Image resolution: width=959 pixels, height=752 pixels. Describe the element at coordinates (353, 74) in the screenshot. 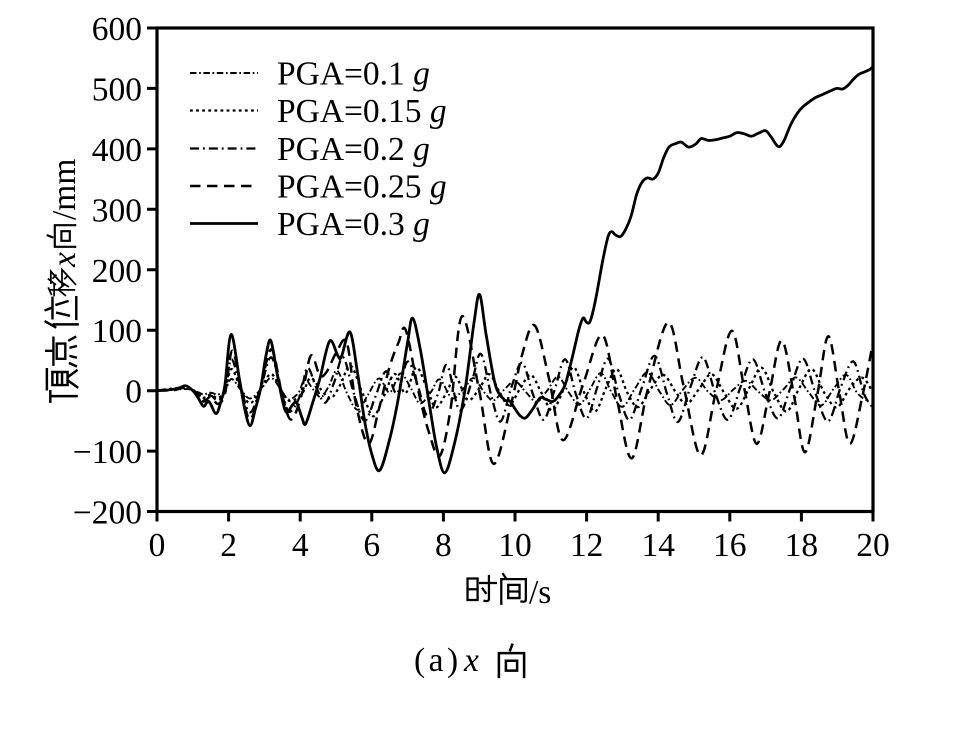

I see `svg-text: PGA=0.1 g` at that location.